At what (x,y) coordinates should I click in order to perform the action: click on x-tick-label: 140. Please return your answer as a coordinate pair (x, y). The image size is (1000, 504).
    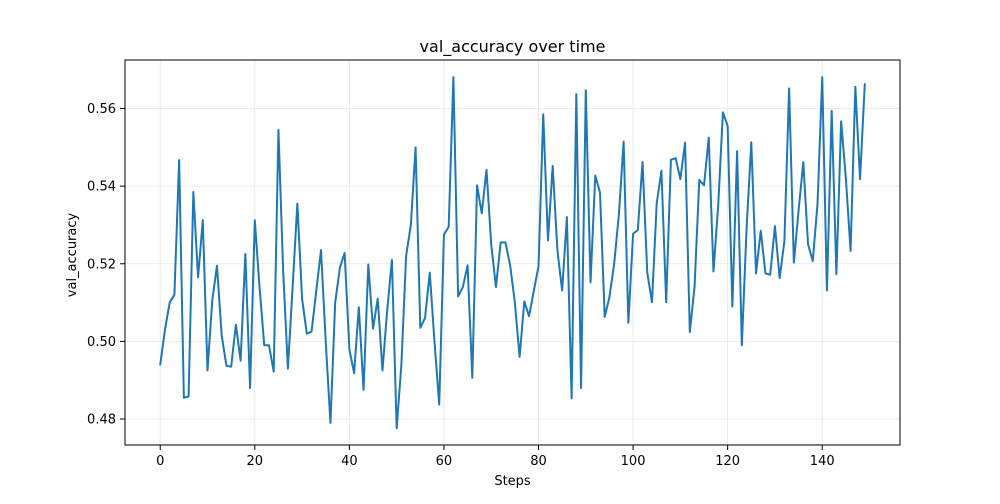
    Looking at the image, I should click on (822, 461).